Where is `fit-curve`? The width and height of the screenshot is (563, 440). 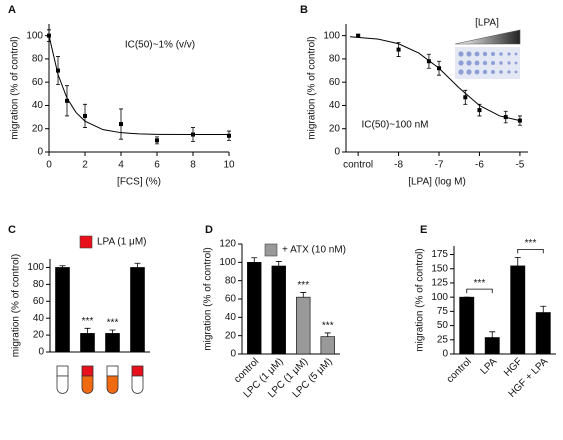
fit-curve is located at coordinates (138, 85).